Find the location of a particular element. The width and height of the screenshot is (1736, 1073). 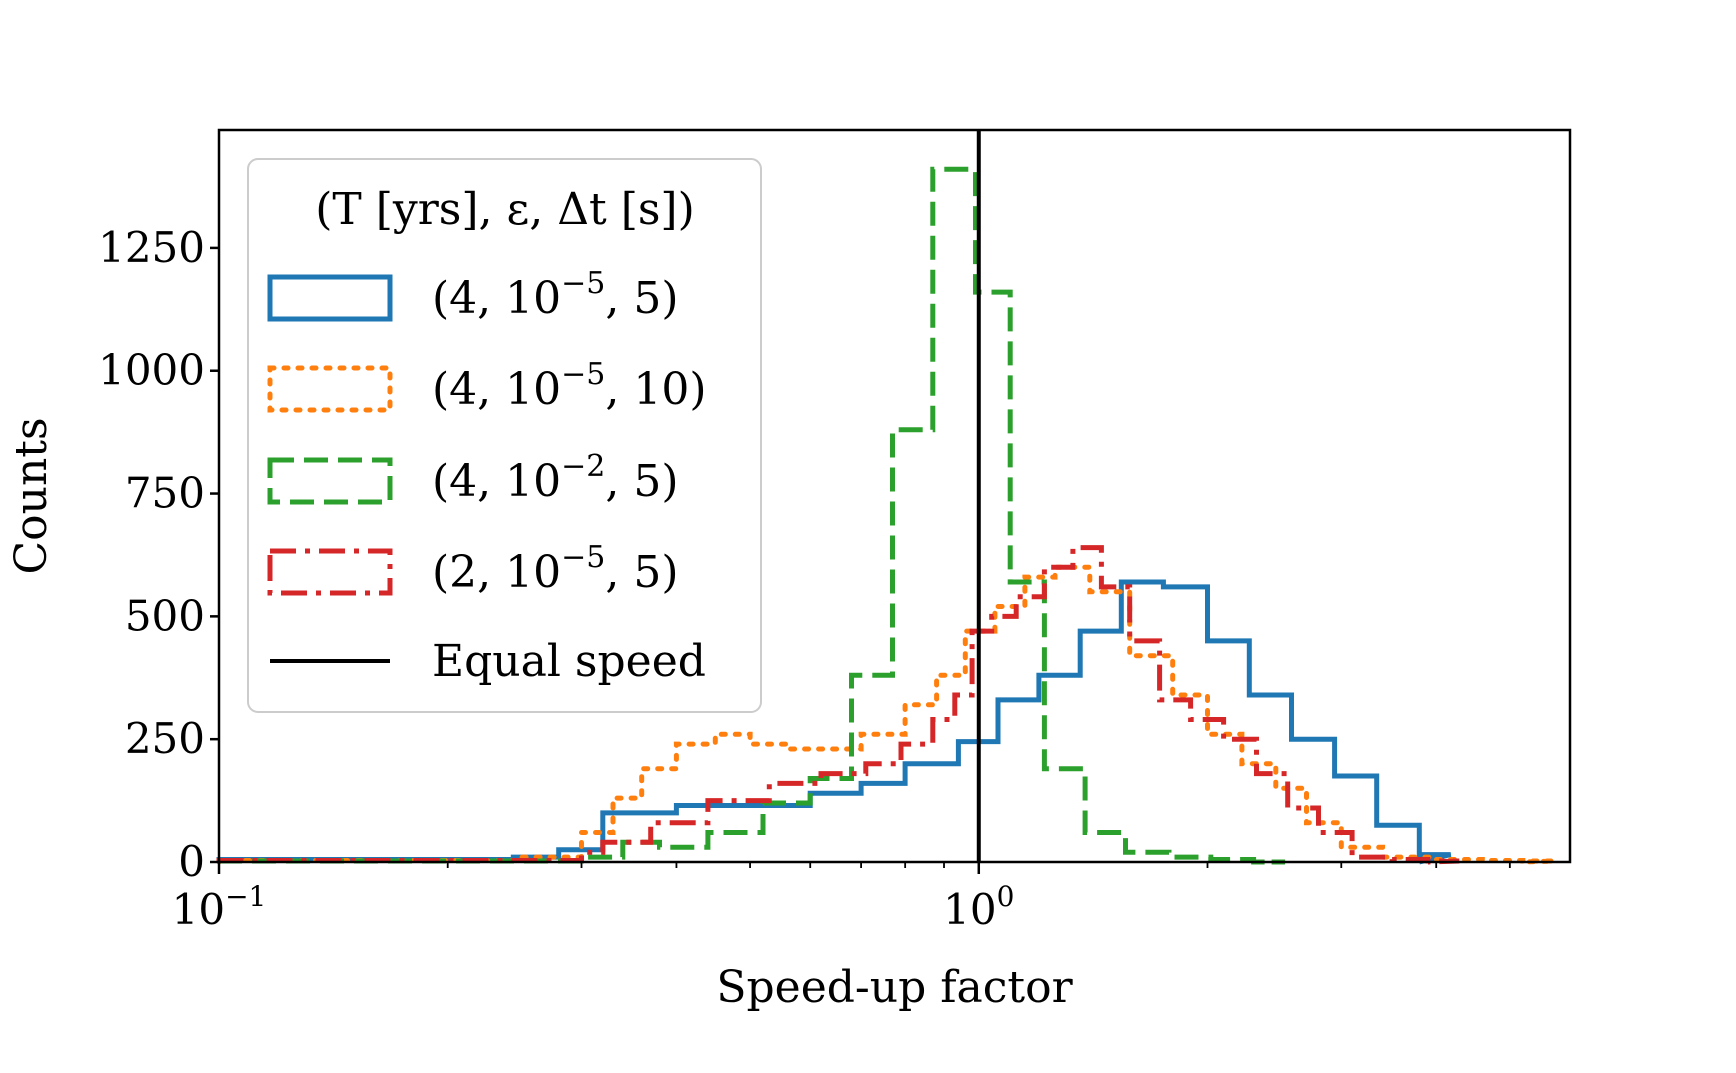

legend-label-2: (4, 10−5, 10) is located at coordinates (569, 386).